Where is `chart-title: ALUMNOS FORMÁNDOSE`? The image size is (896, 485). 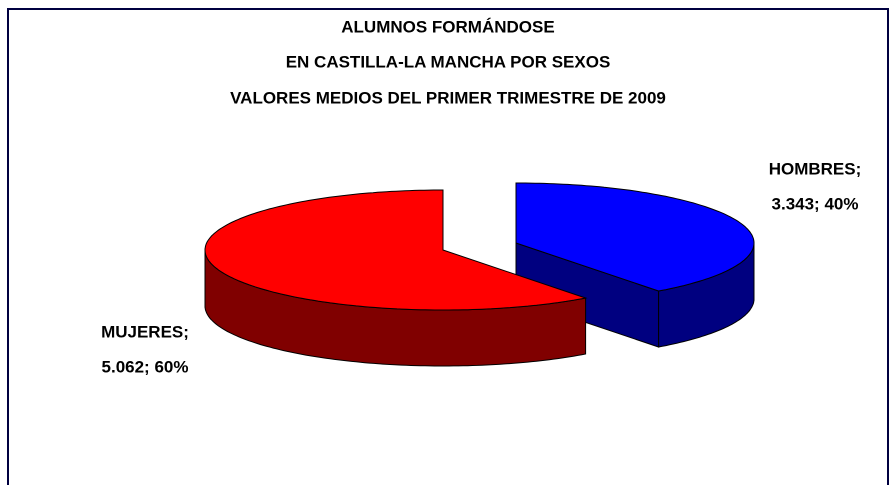 chart-title: ALUMNOS FORMÁNDOSE is located at coordinates (447, 26).